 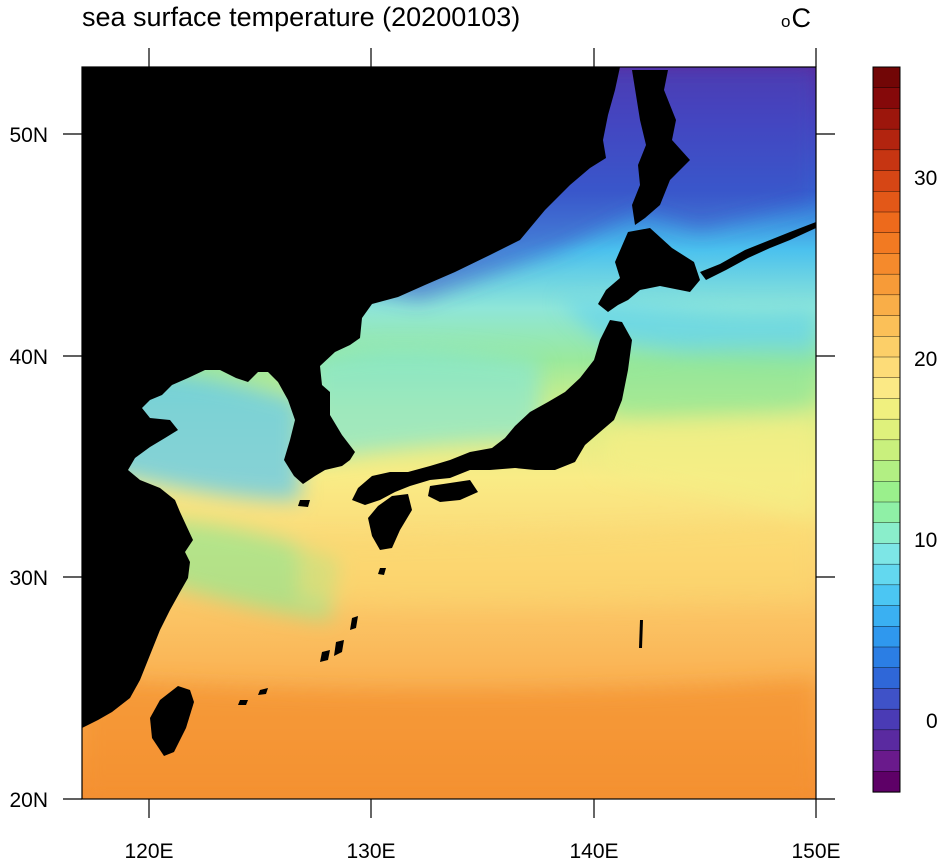 What do you see at coordinates (932, 721) in the screenshot?
I see `colorbar-label-0: 0` at bounding box center [932, 721].